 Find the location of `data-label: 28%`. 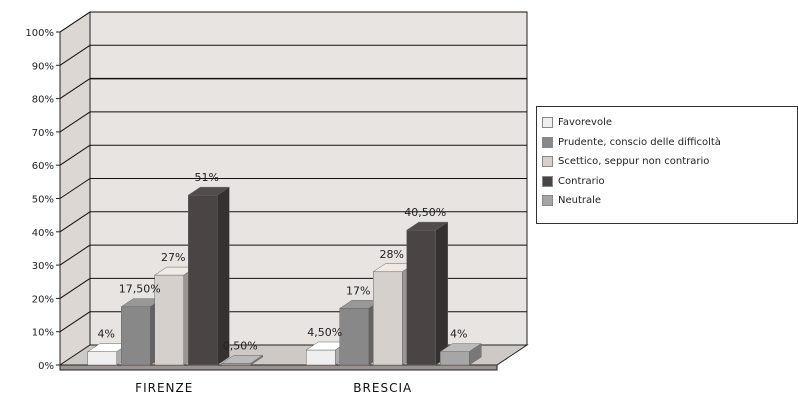

data-label: 28% is located at coordinates (392, 254).